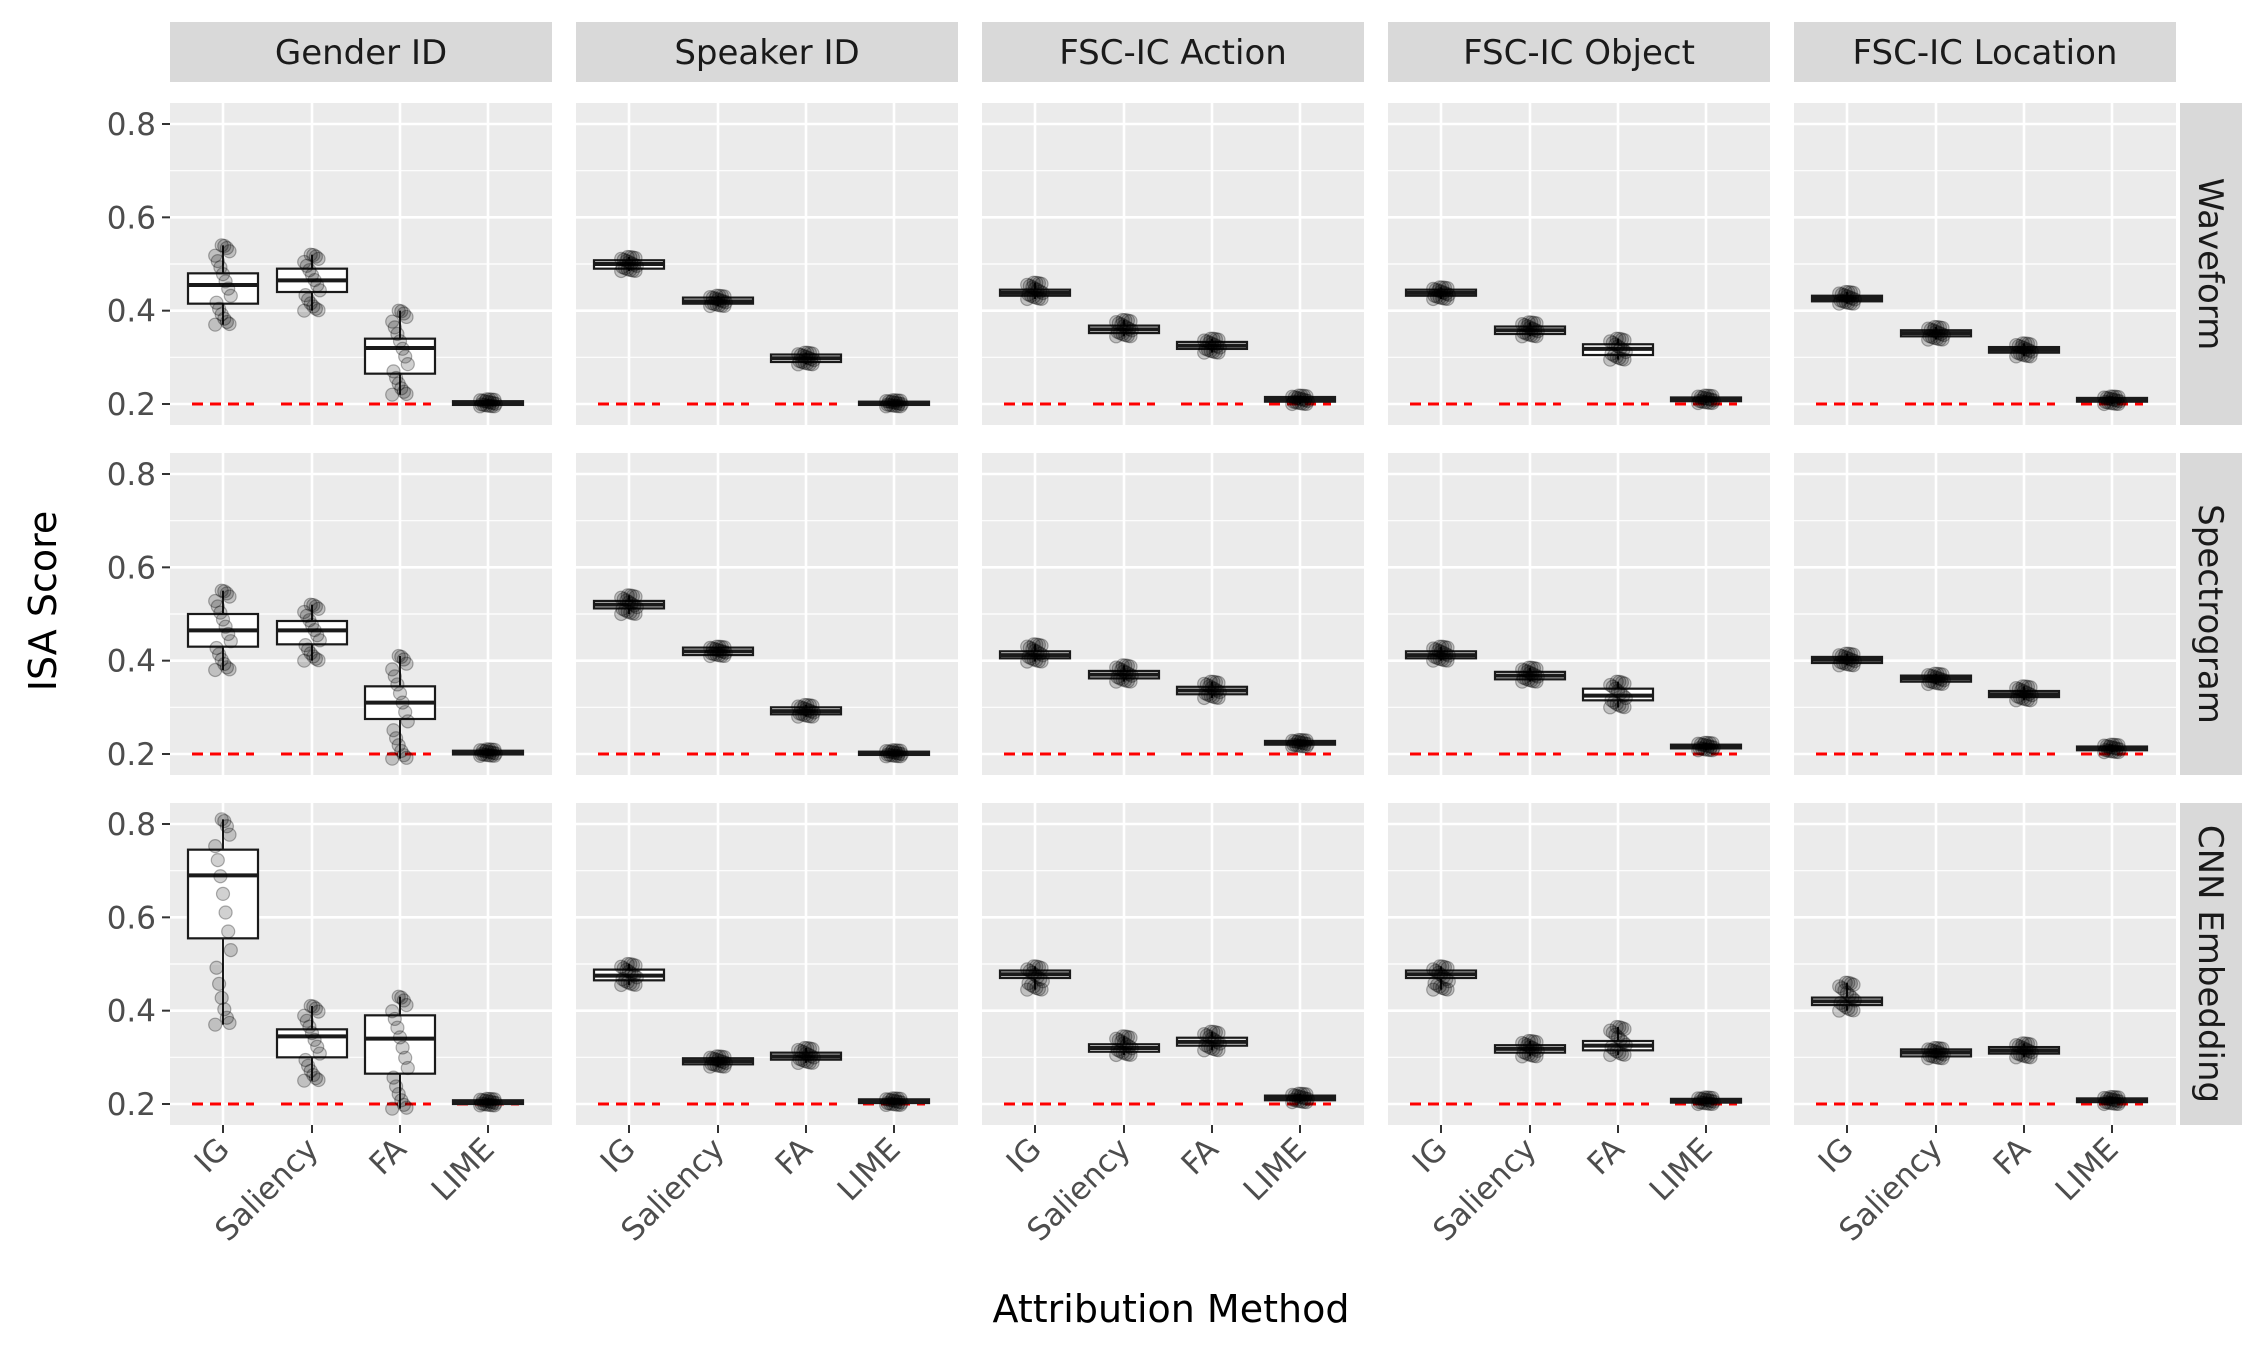 Image resolution: width=2250 pixels, height=1350 pixels. I want to click on box-saliency, so click(718, 697).